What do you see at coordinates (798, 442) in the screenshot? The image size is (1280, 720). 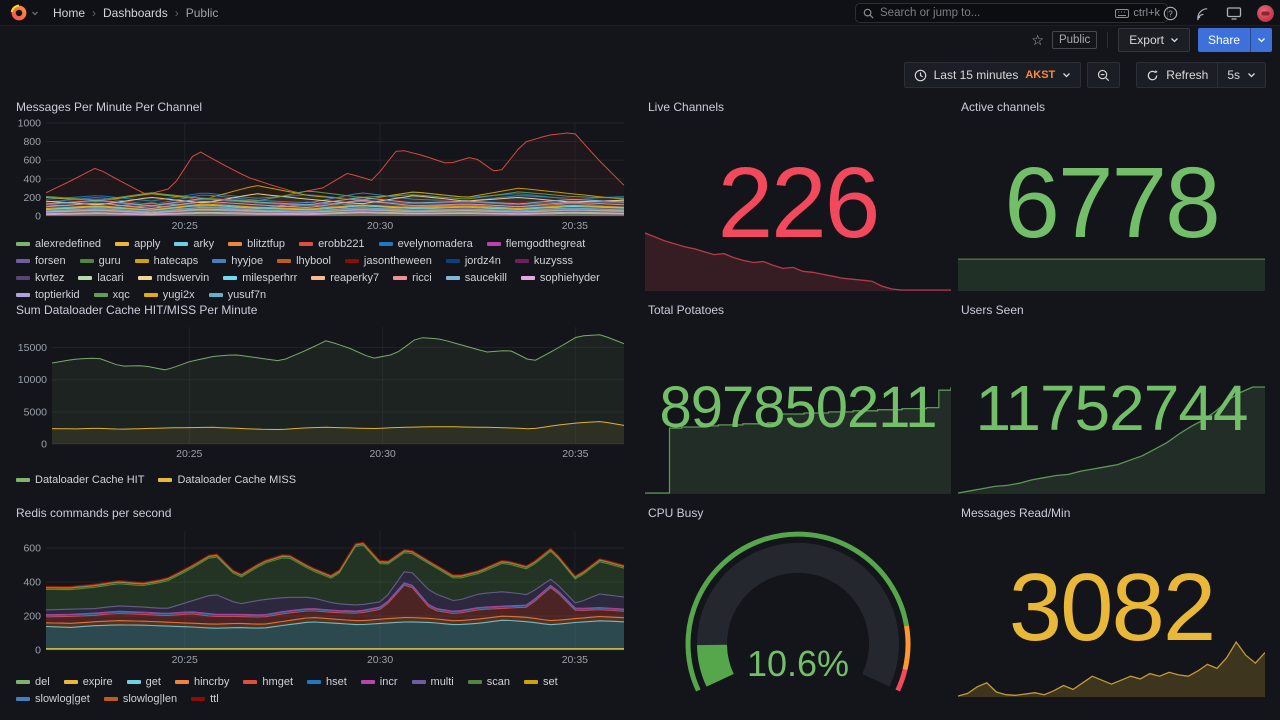 I see `total-potatoes-sparkline` at bounding box center [798, 442].